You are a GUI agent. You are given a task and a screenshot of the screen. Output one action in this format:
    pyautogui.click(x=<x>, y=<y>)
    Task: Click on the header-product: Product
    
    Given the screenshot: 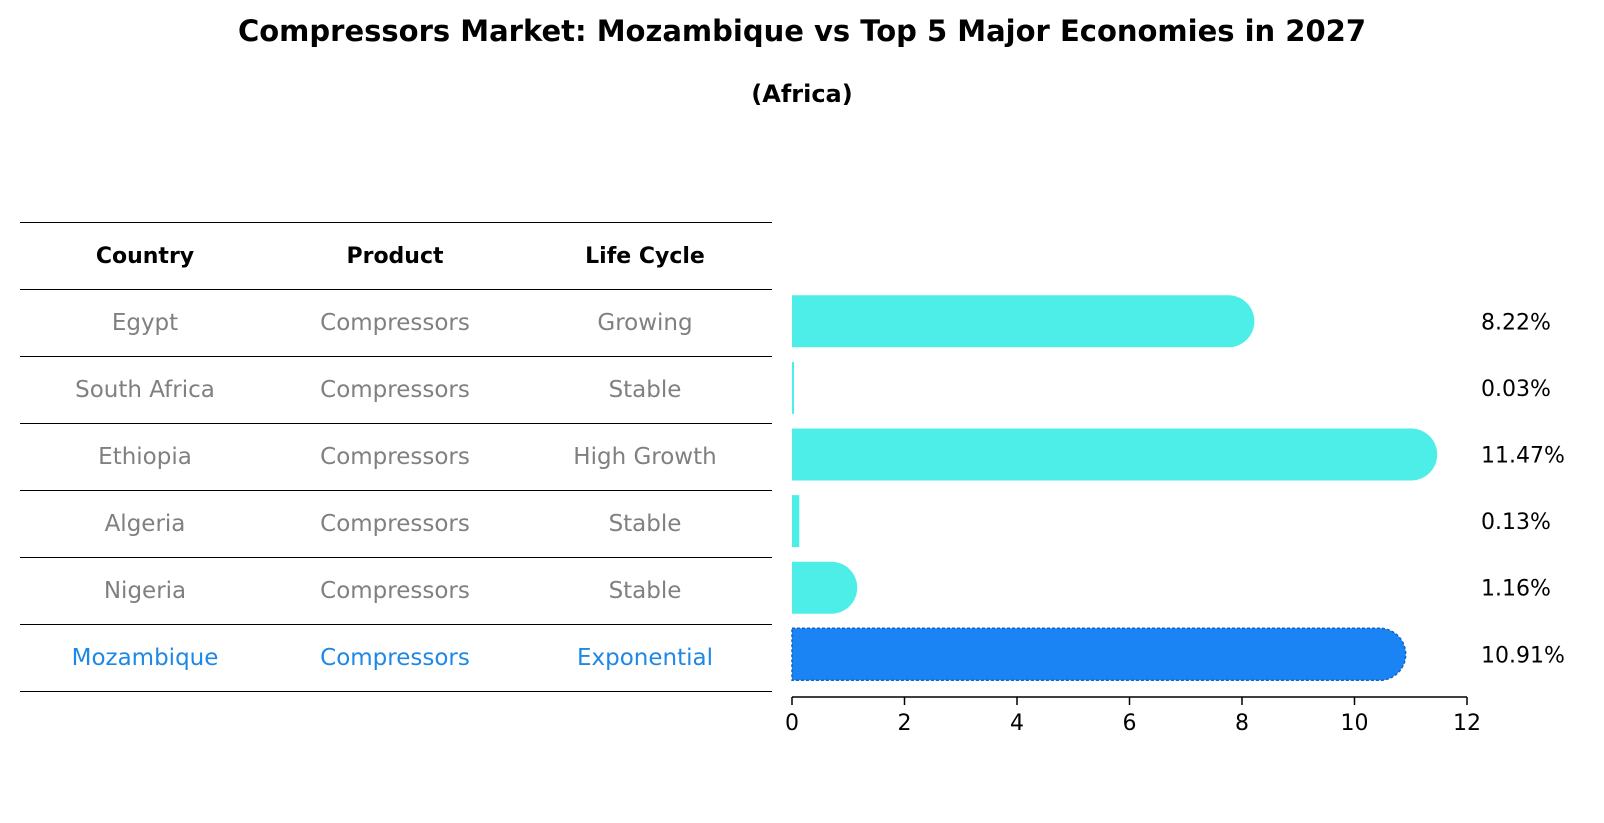 What is the action you would take?
    pyautogui.click(x=395, y=256)
    